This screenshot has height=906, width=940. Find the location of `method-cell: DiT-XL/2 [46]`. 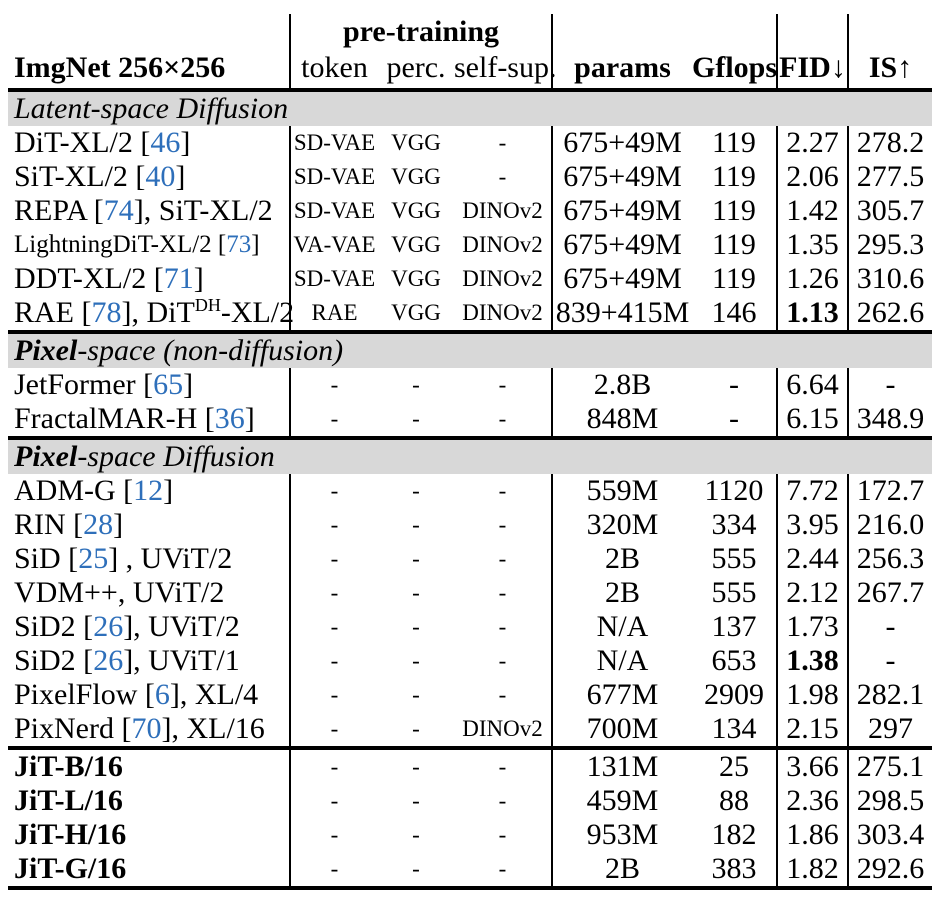

method-cell: DiT-XL/2 [46] is located at coordinates (149, 143).